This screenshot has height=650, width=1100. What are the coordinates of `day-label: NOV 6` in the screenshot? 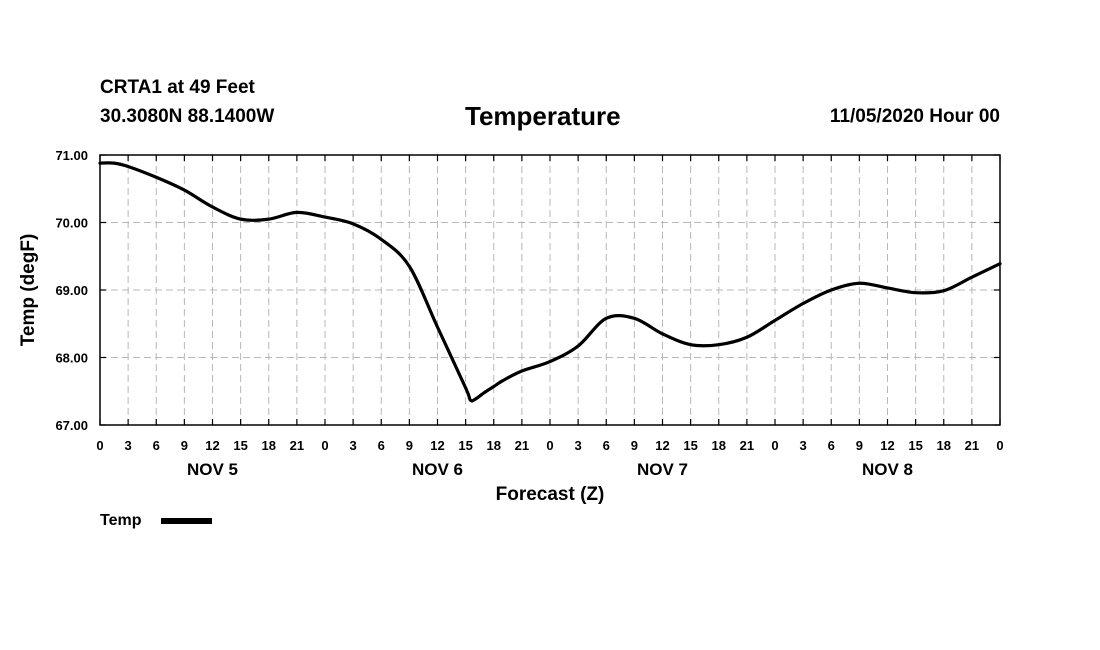 It's located at (437, 469).